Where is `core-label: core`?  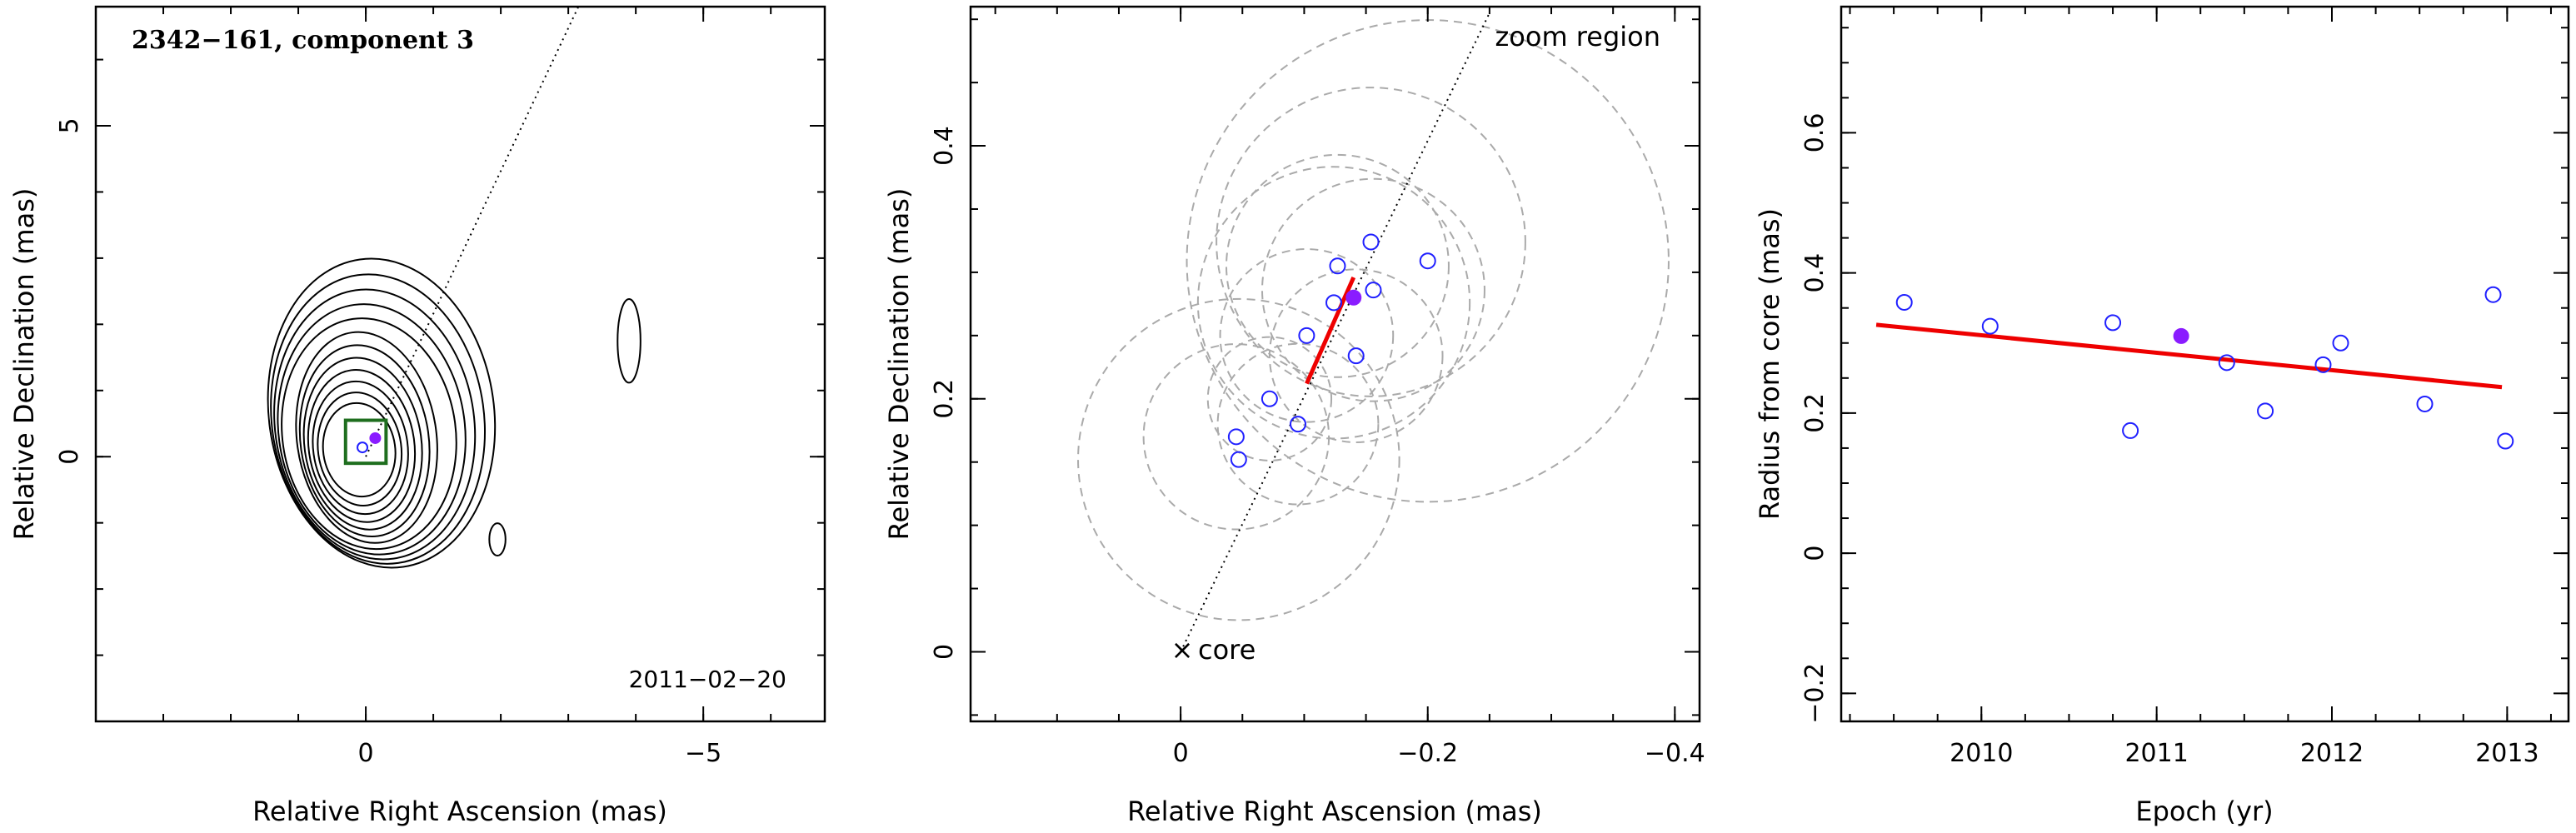 core-label: core is located at coordinates (1227, 650).